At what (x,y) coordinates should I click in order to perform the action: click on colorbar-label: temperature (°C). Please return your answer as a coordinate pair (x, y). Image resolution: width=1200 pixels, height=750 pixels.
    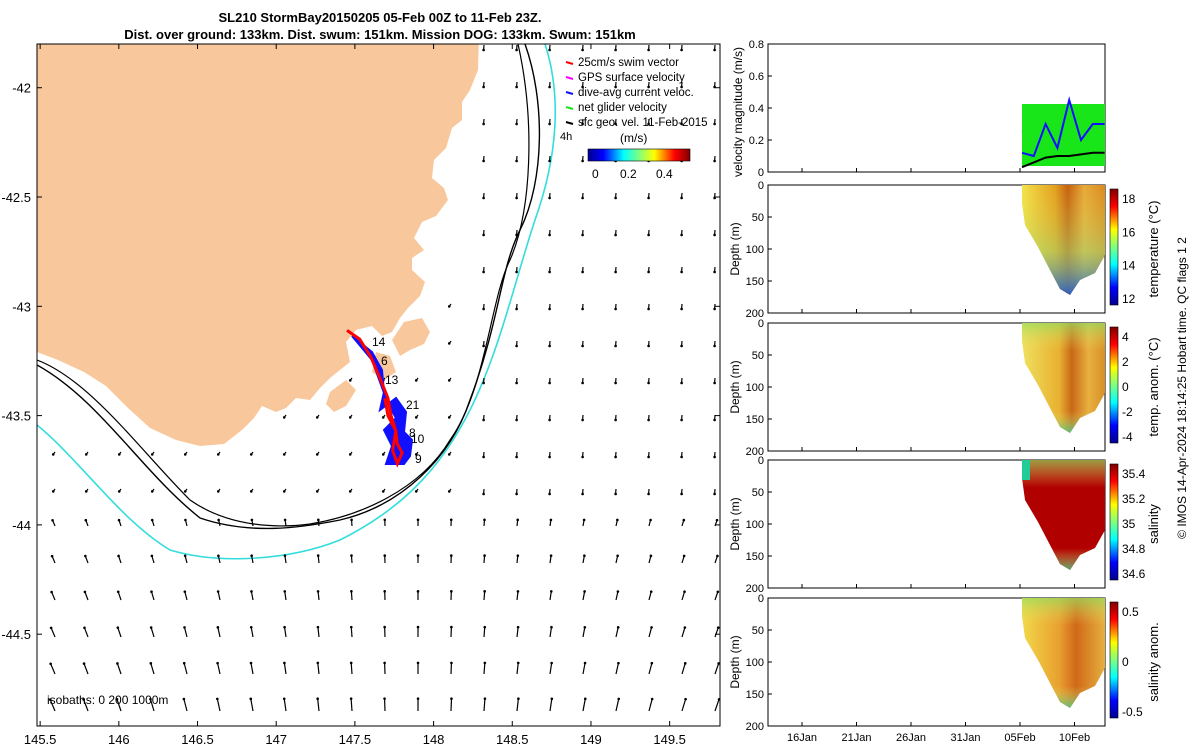
    Looking at the image, I should click on (1153, 249).